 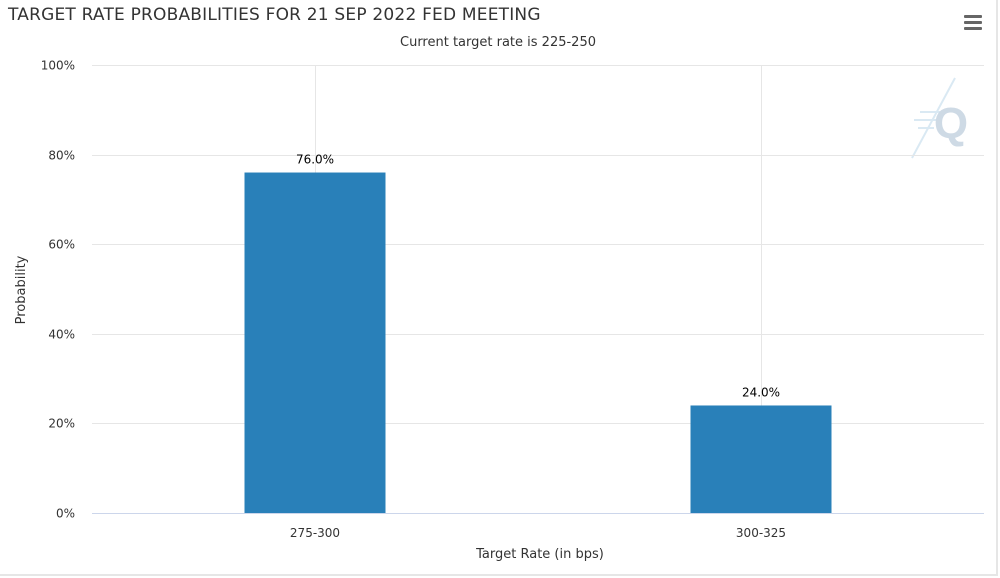 What do you see at coordinates (65, 514) in the screenshot?
I see `y-tick-label: 0%` at bounding box center [65, 514].